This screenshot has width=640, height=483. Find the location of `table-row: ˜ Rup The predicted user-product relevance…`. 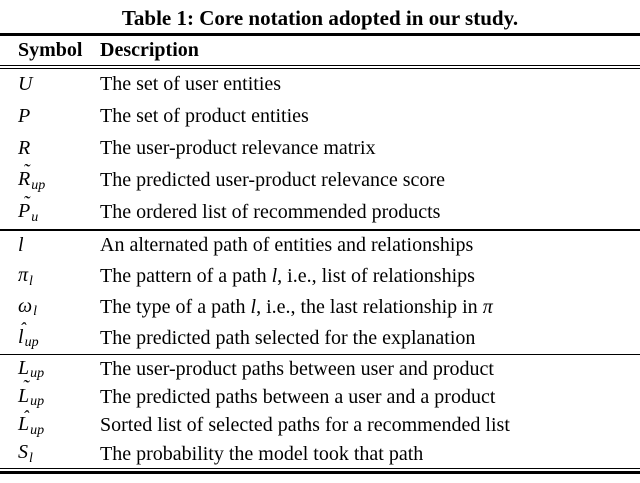

table-row: ˜ Rup The predicted user-product relevance… is located at coordinates (320, 178).